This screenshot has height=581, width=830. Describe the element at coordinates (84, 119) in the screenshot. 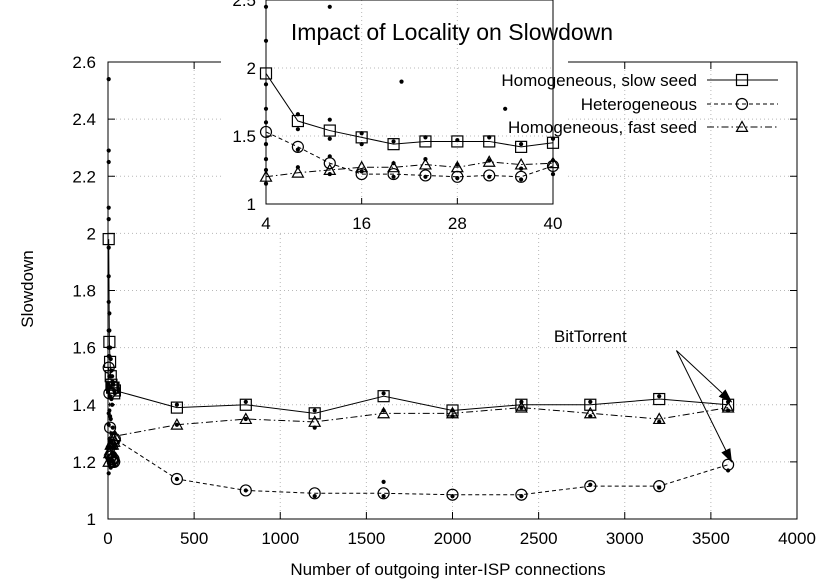

I see `y-tick-label: 2.4` at that location.